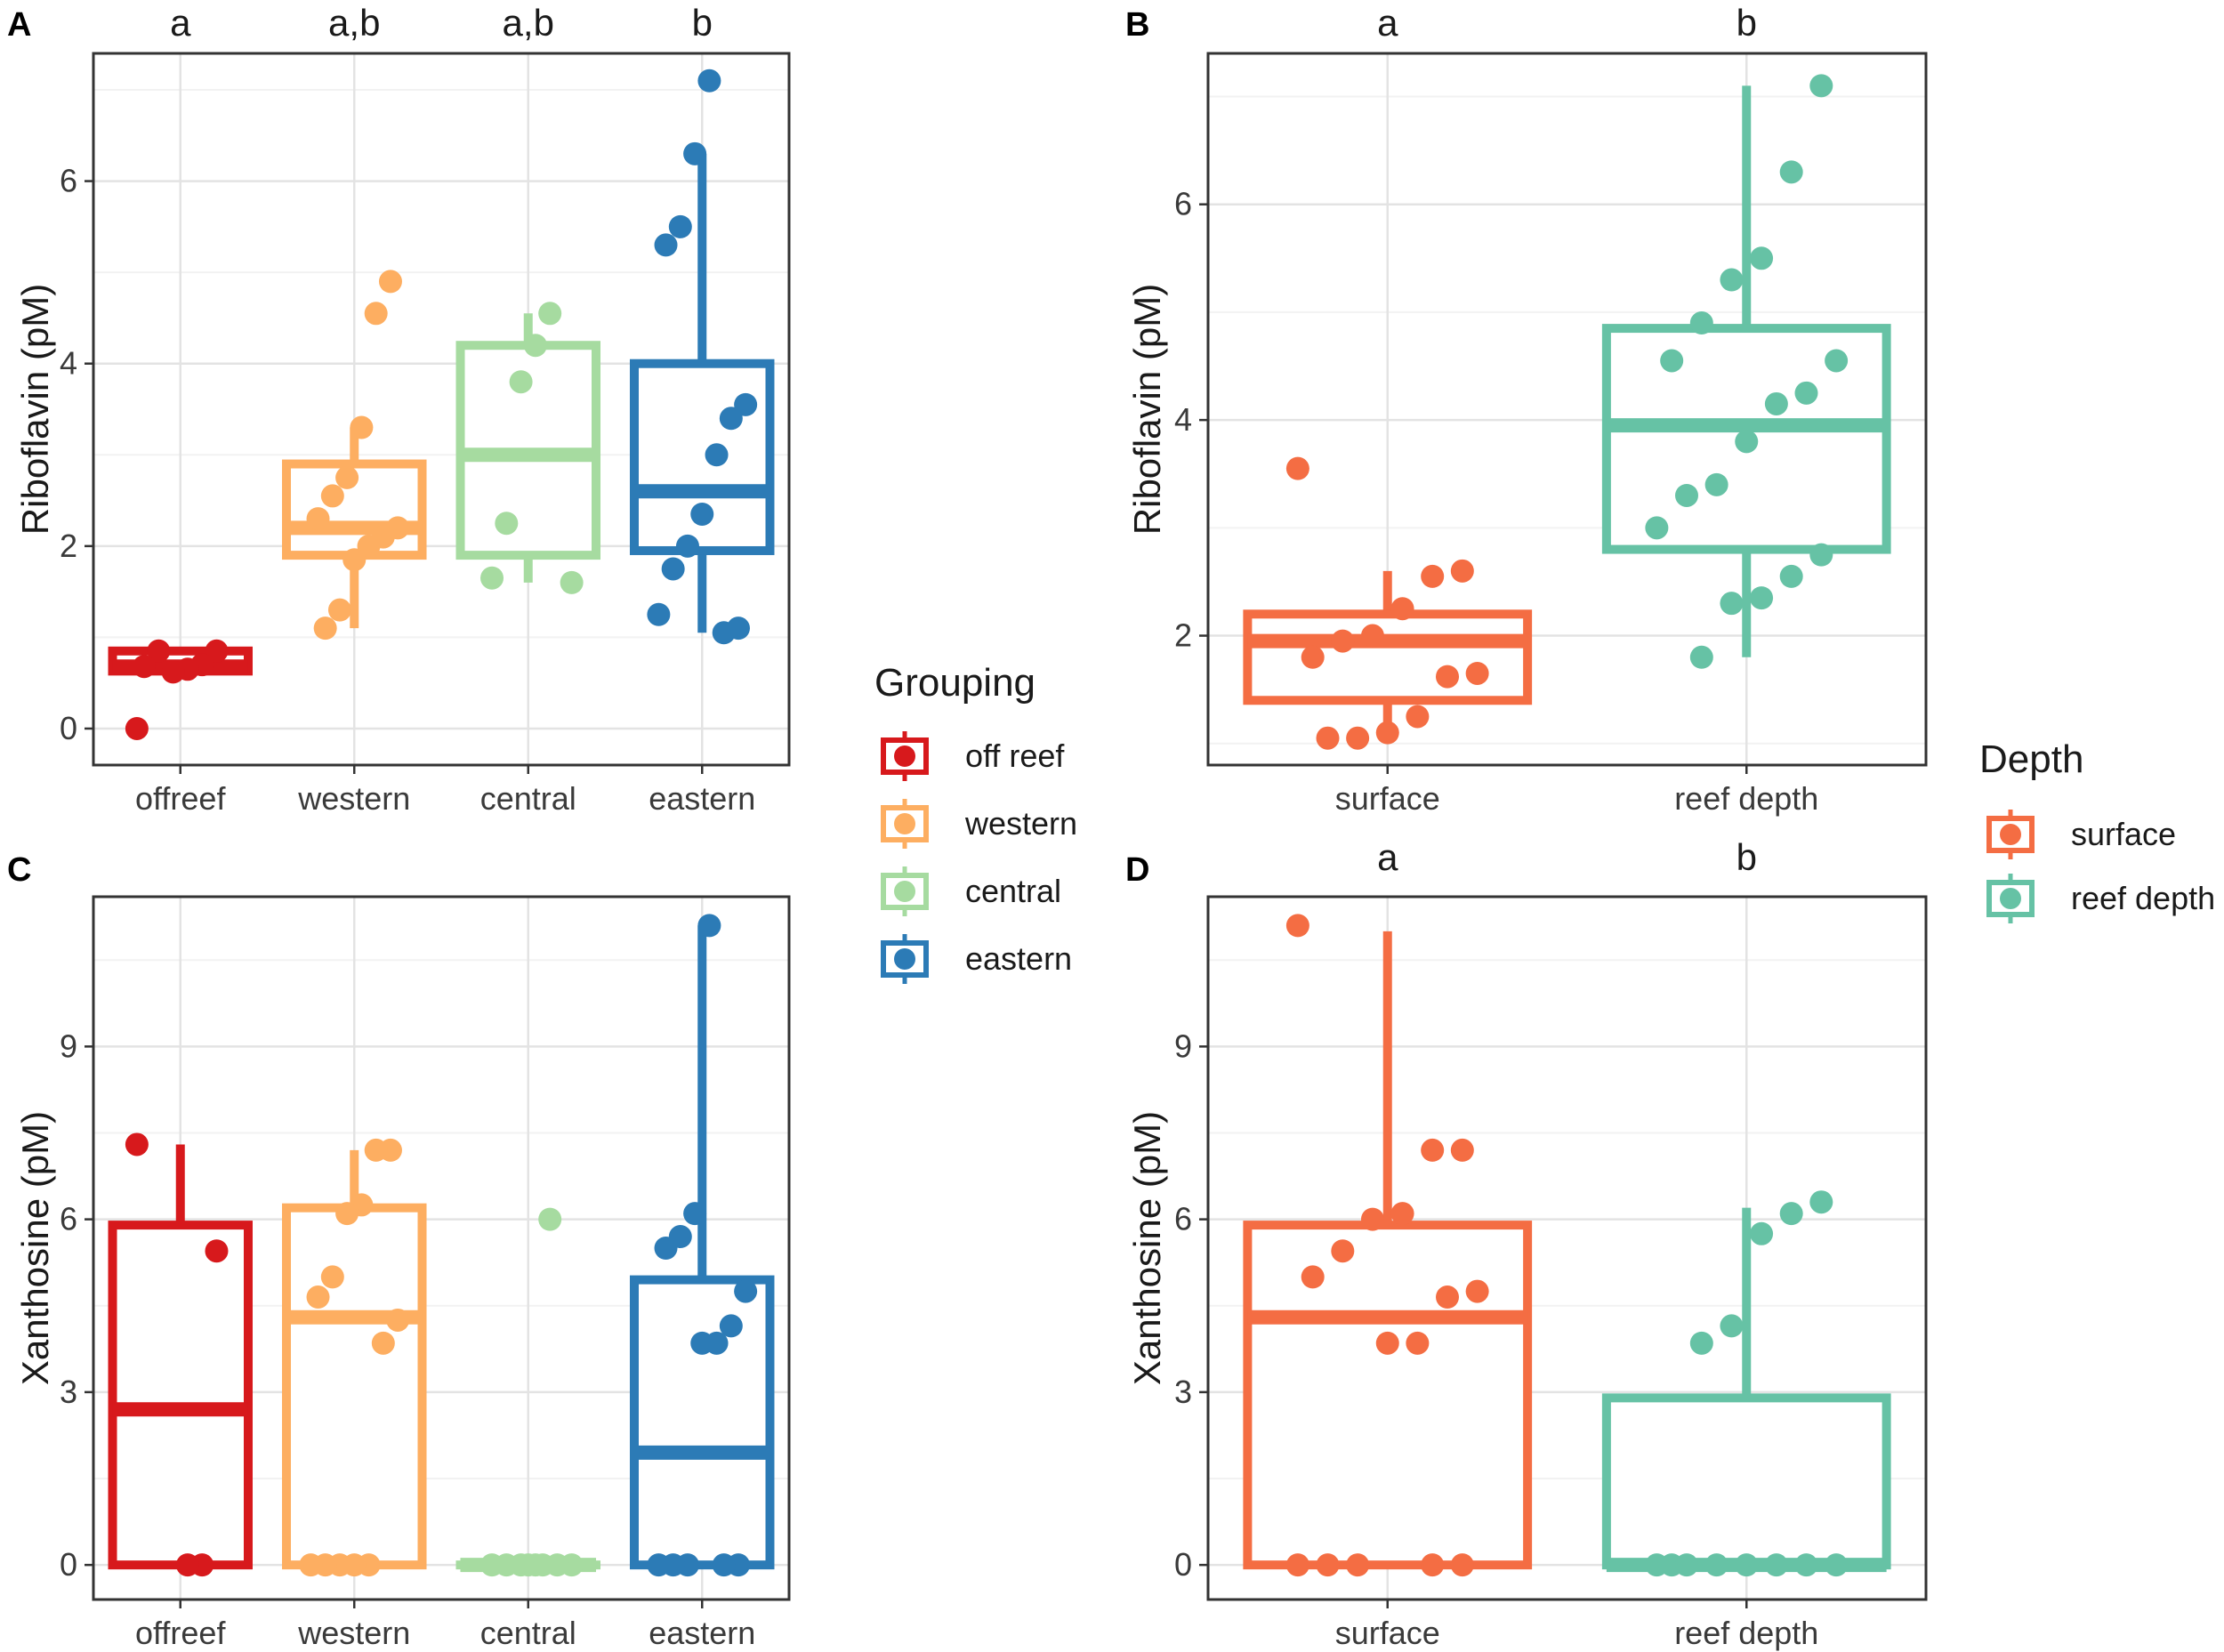  I want to click on legend-label: off reef, so click(1015, 755).